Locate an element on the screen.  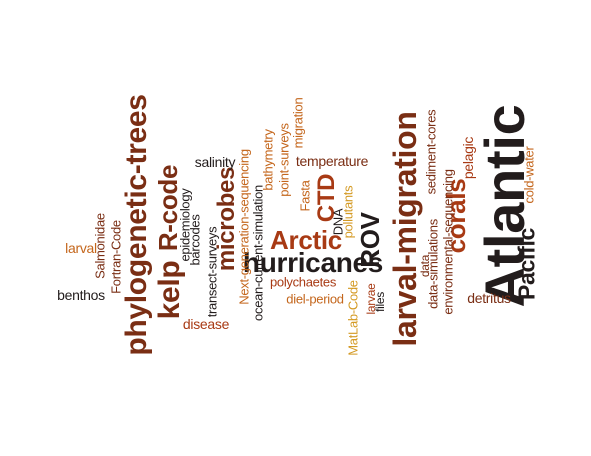
word-pacific: Pacific is located at coordinates (526, 264).